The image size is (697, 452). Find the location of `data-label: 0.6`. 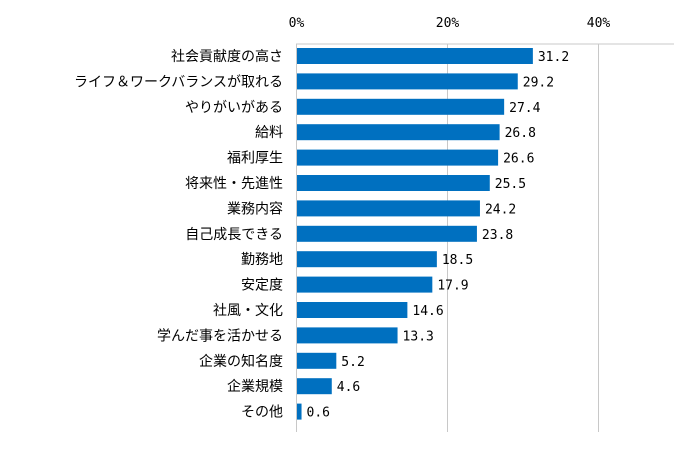

data-label: 0.6 is located at coordinates (318, 413).